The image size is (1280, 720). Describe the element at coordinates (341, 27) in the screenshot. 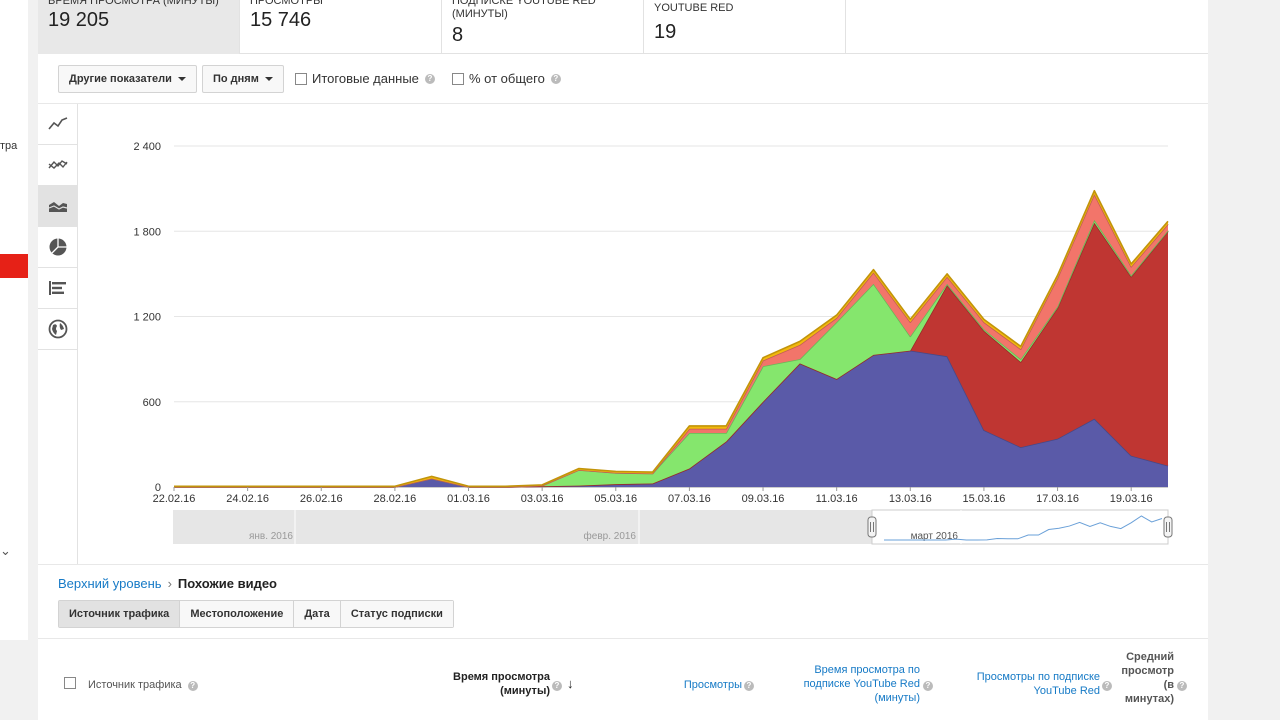

I see `metric-views: ПРОСМОТРЫ 15 746` at that location.